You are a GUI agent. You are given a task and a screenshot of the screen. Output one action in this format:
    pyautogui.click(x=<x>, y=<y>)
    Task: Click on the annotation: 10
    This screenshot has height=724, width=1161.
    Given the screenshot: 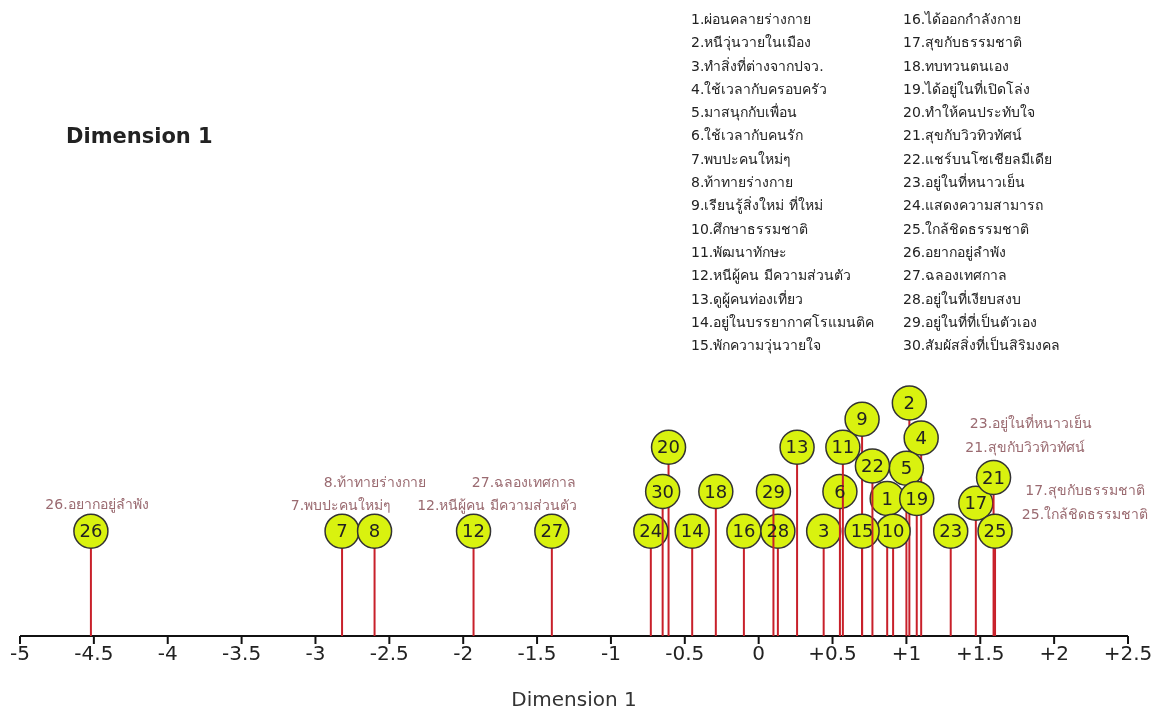 What is the action you would take?
    pyautogui.click(x=893, y=531)
    